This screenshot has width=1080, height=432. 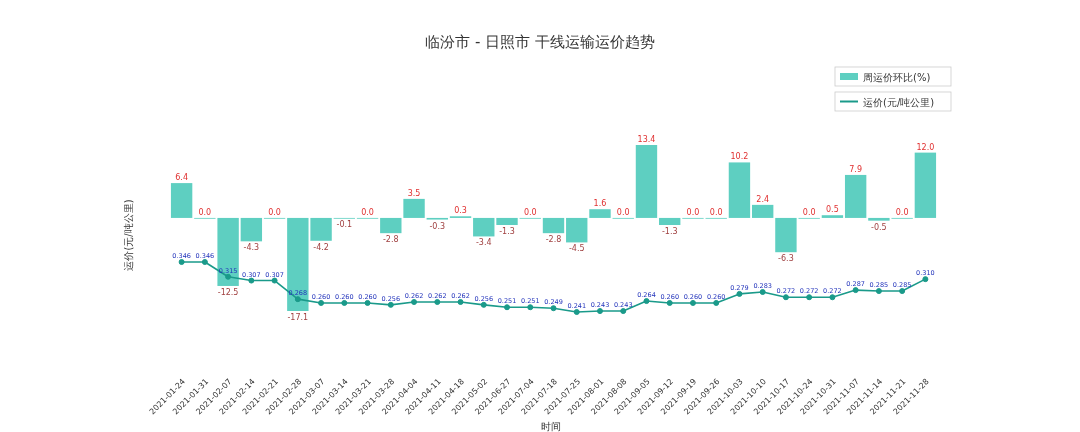 What do you see at coordinates (899, 102) in the screenshot?
I see `legend-label: 运价(元/吨公里)` at bounding box center [899, 102].